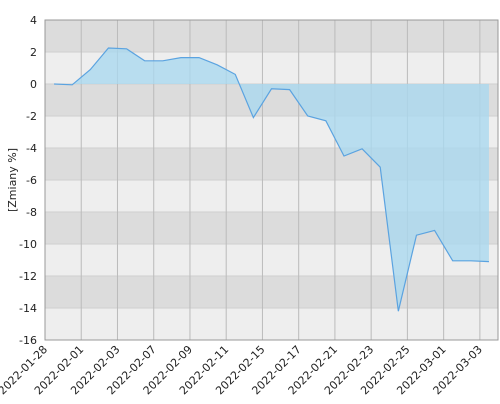  Describe the element at coordinates (31, 180) in the screenshot. I see `y-tick-label: -6` at that location.